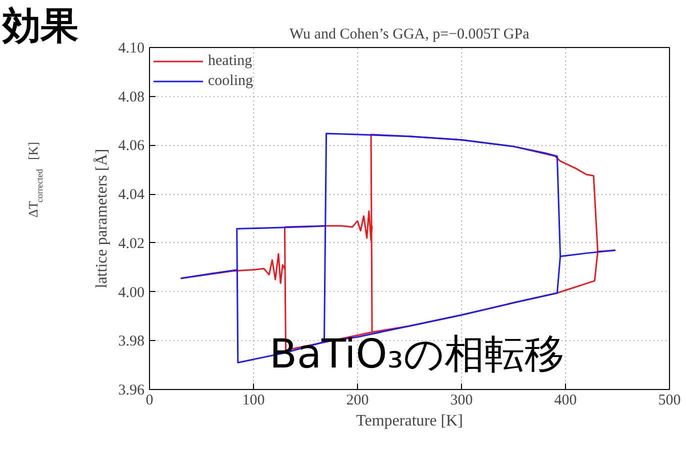 This screenshot has height=452, width=686. I want to click on text: ΔTcorrected [K], so click(35, 180).